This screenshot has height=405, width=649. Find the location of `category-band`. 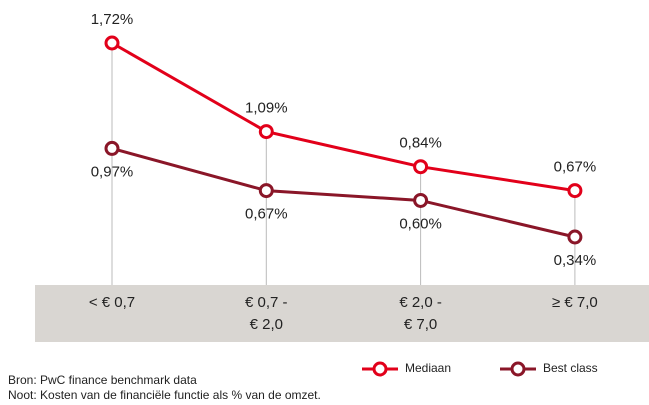

category-band is located at coordinates (342, 313).